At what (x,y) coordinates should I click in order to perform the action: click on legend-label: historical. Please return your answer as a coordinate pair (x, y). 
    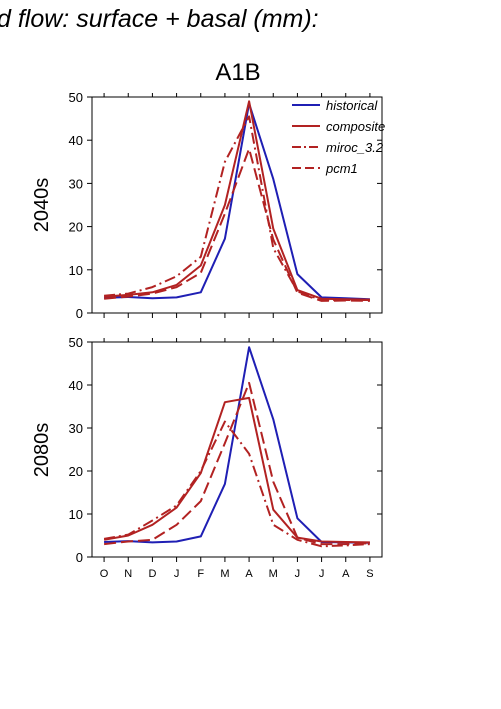
    Looking at the image, I should click on (352, 105).